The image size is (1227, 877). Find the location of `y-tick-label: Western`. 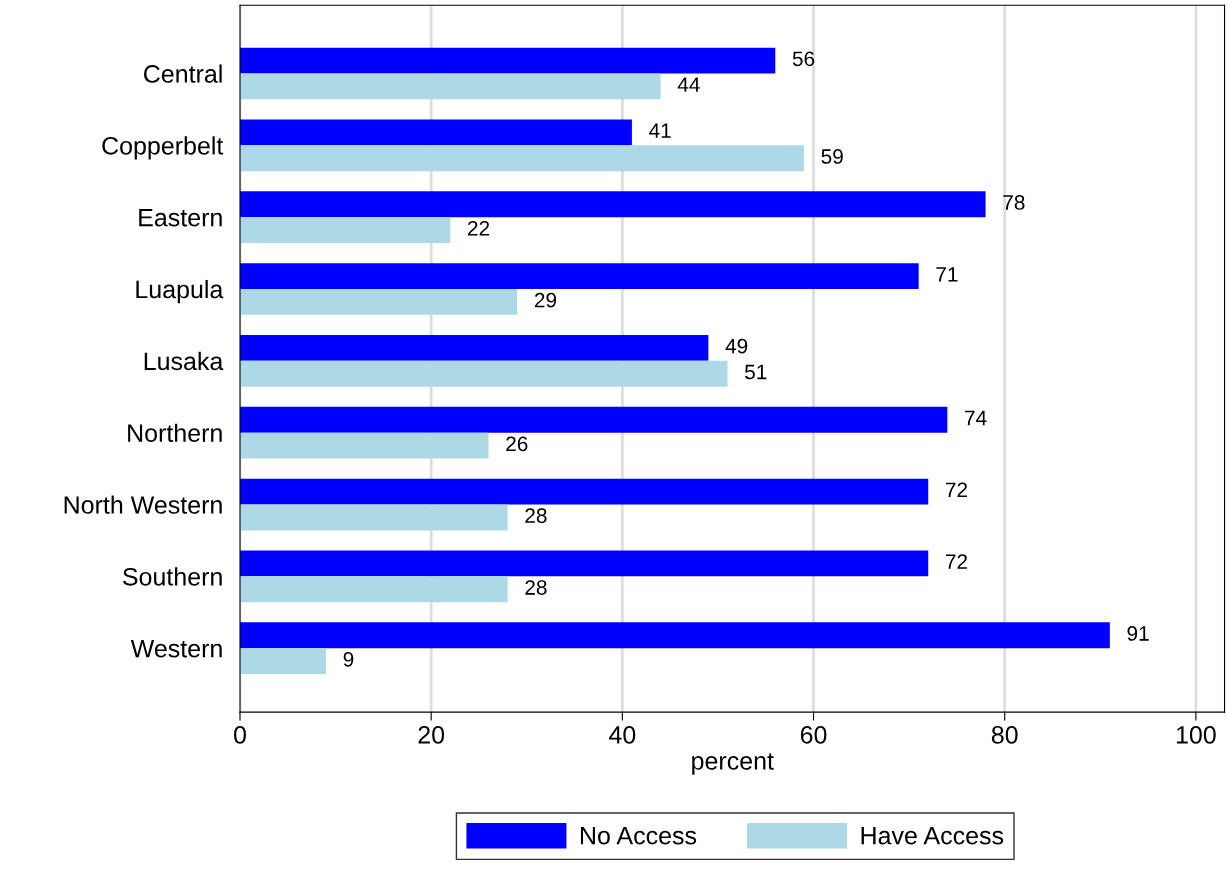

y-tick-label: Western is located at coordinates (176, 649).